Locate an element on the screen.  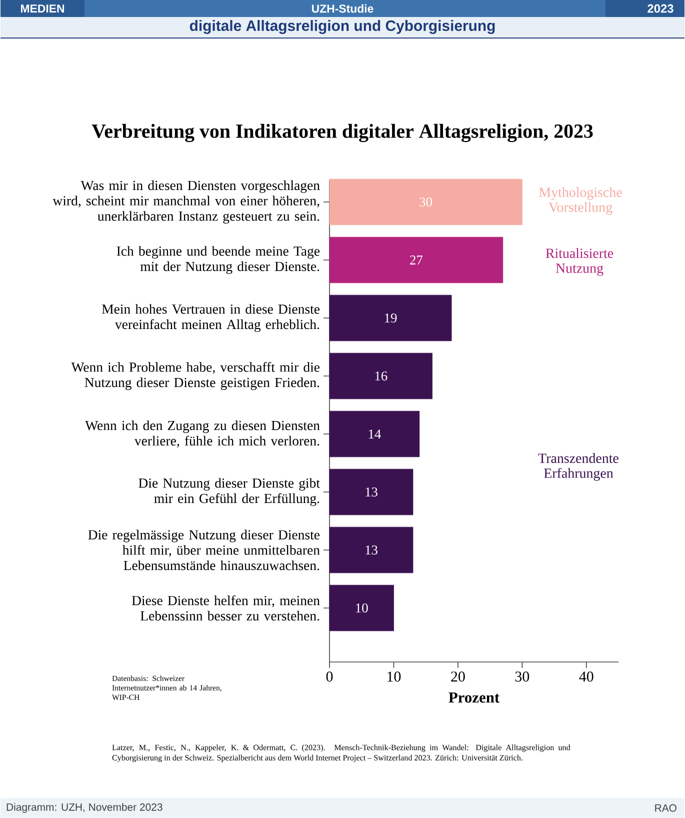
x-tick-label: 20 is located at coordinates (458, 677).